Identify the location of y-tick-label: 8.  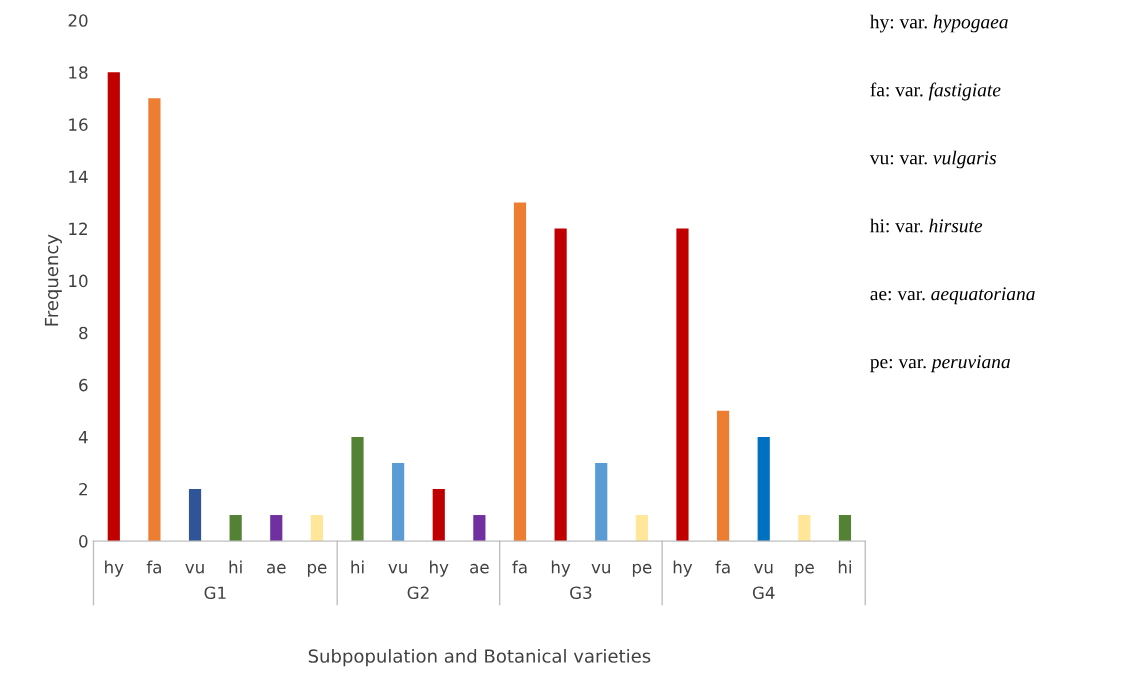
(83, 333).